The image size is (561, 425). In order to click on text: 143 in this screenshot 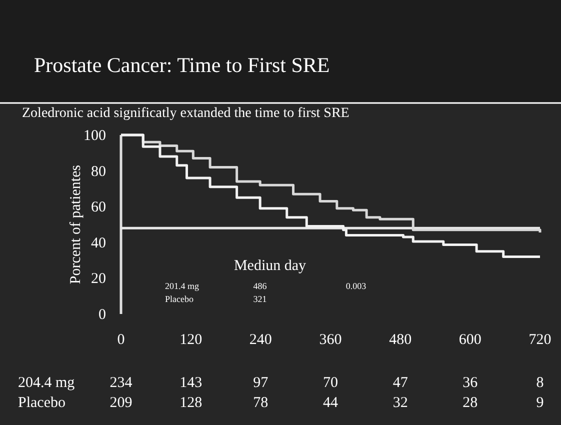, I will do `click(191, 383)`.